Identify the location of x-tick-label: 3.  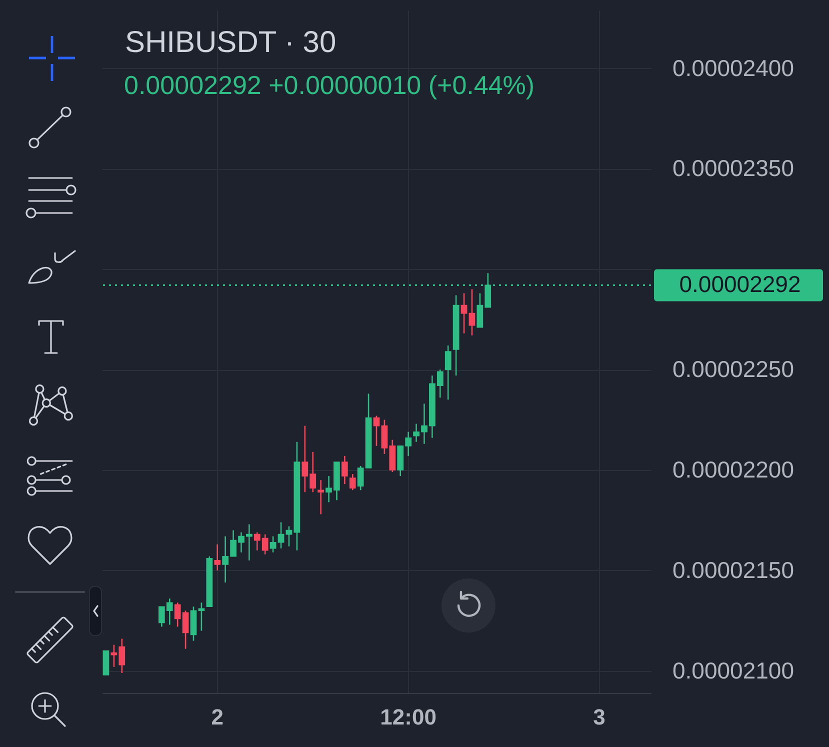
(599, 717).